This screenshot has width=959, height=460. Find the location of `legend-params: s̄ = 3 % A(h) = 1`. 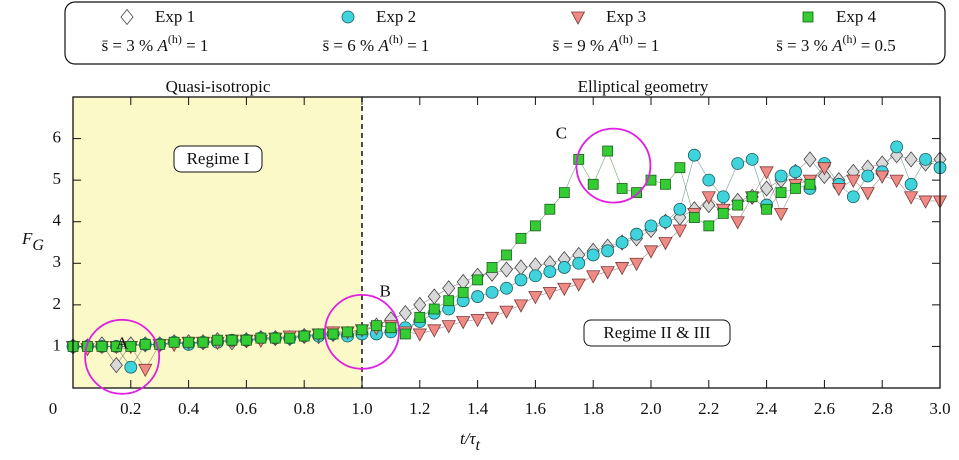

legend-params: s̄ = 3 % A(h) = 1 is located at coordinates (155, 43).